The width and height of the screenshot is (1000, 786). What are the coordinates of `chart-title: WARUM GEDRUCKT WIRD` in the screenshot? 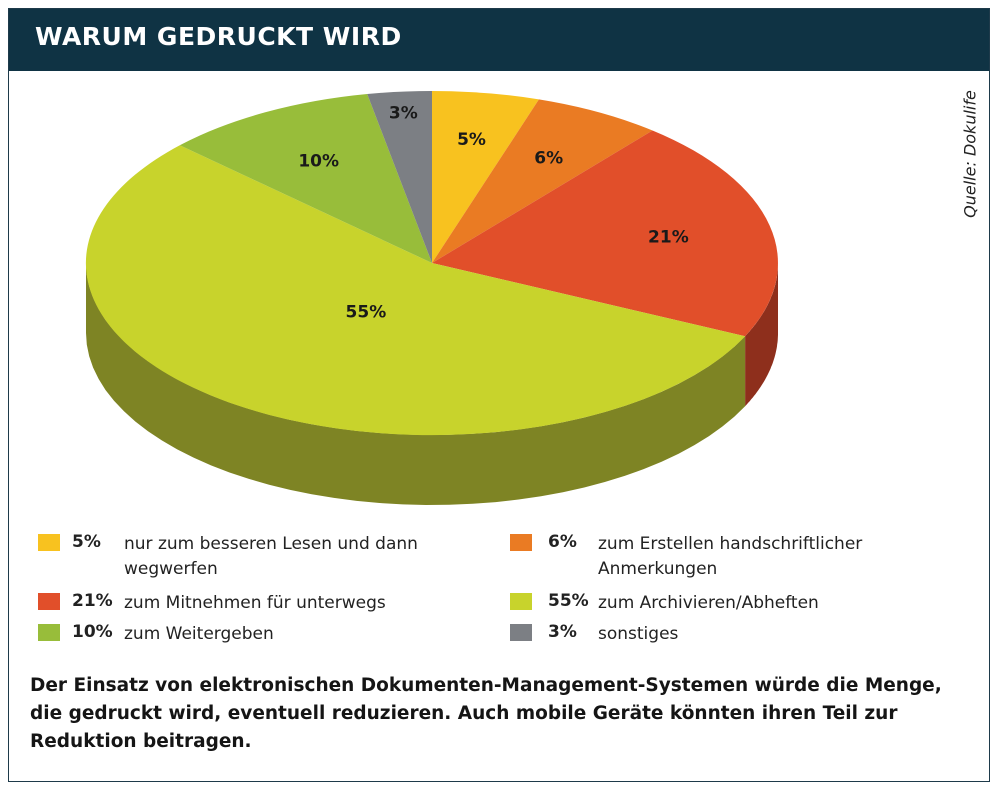 It's located at (218, 36).